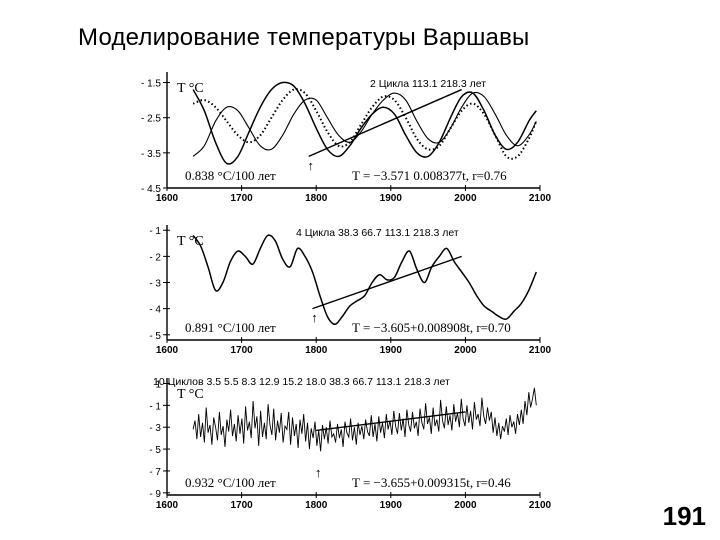 The width and height of the screenshot is (720, 540). I want to click on y-tick-label: - 2.5, so click(151, 119).